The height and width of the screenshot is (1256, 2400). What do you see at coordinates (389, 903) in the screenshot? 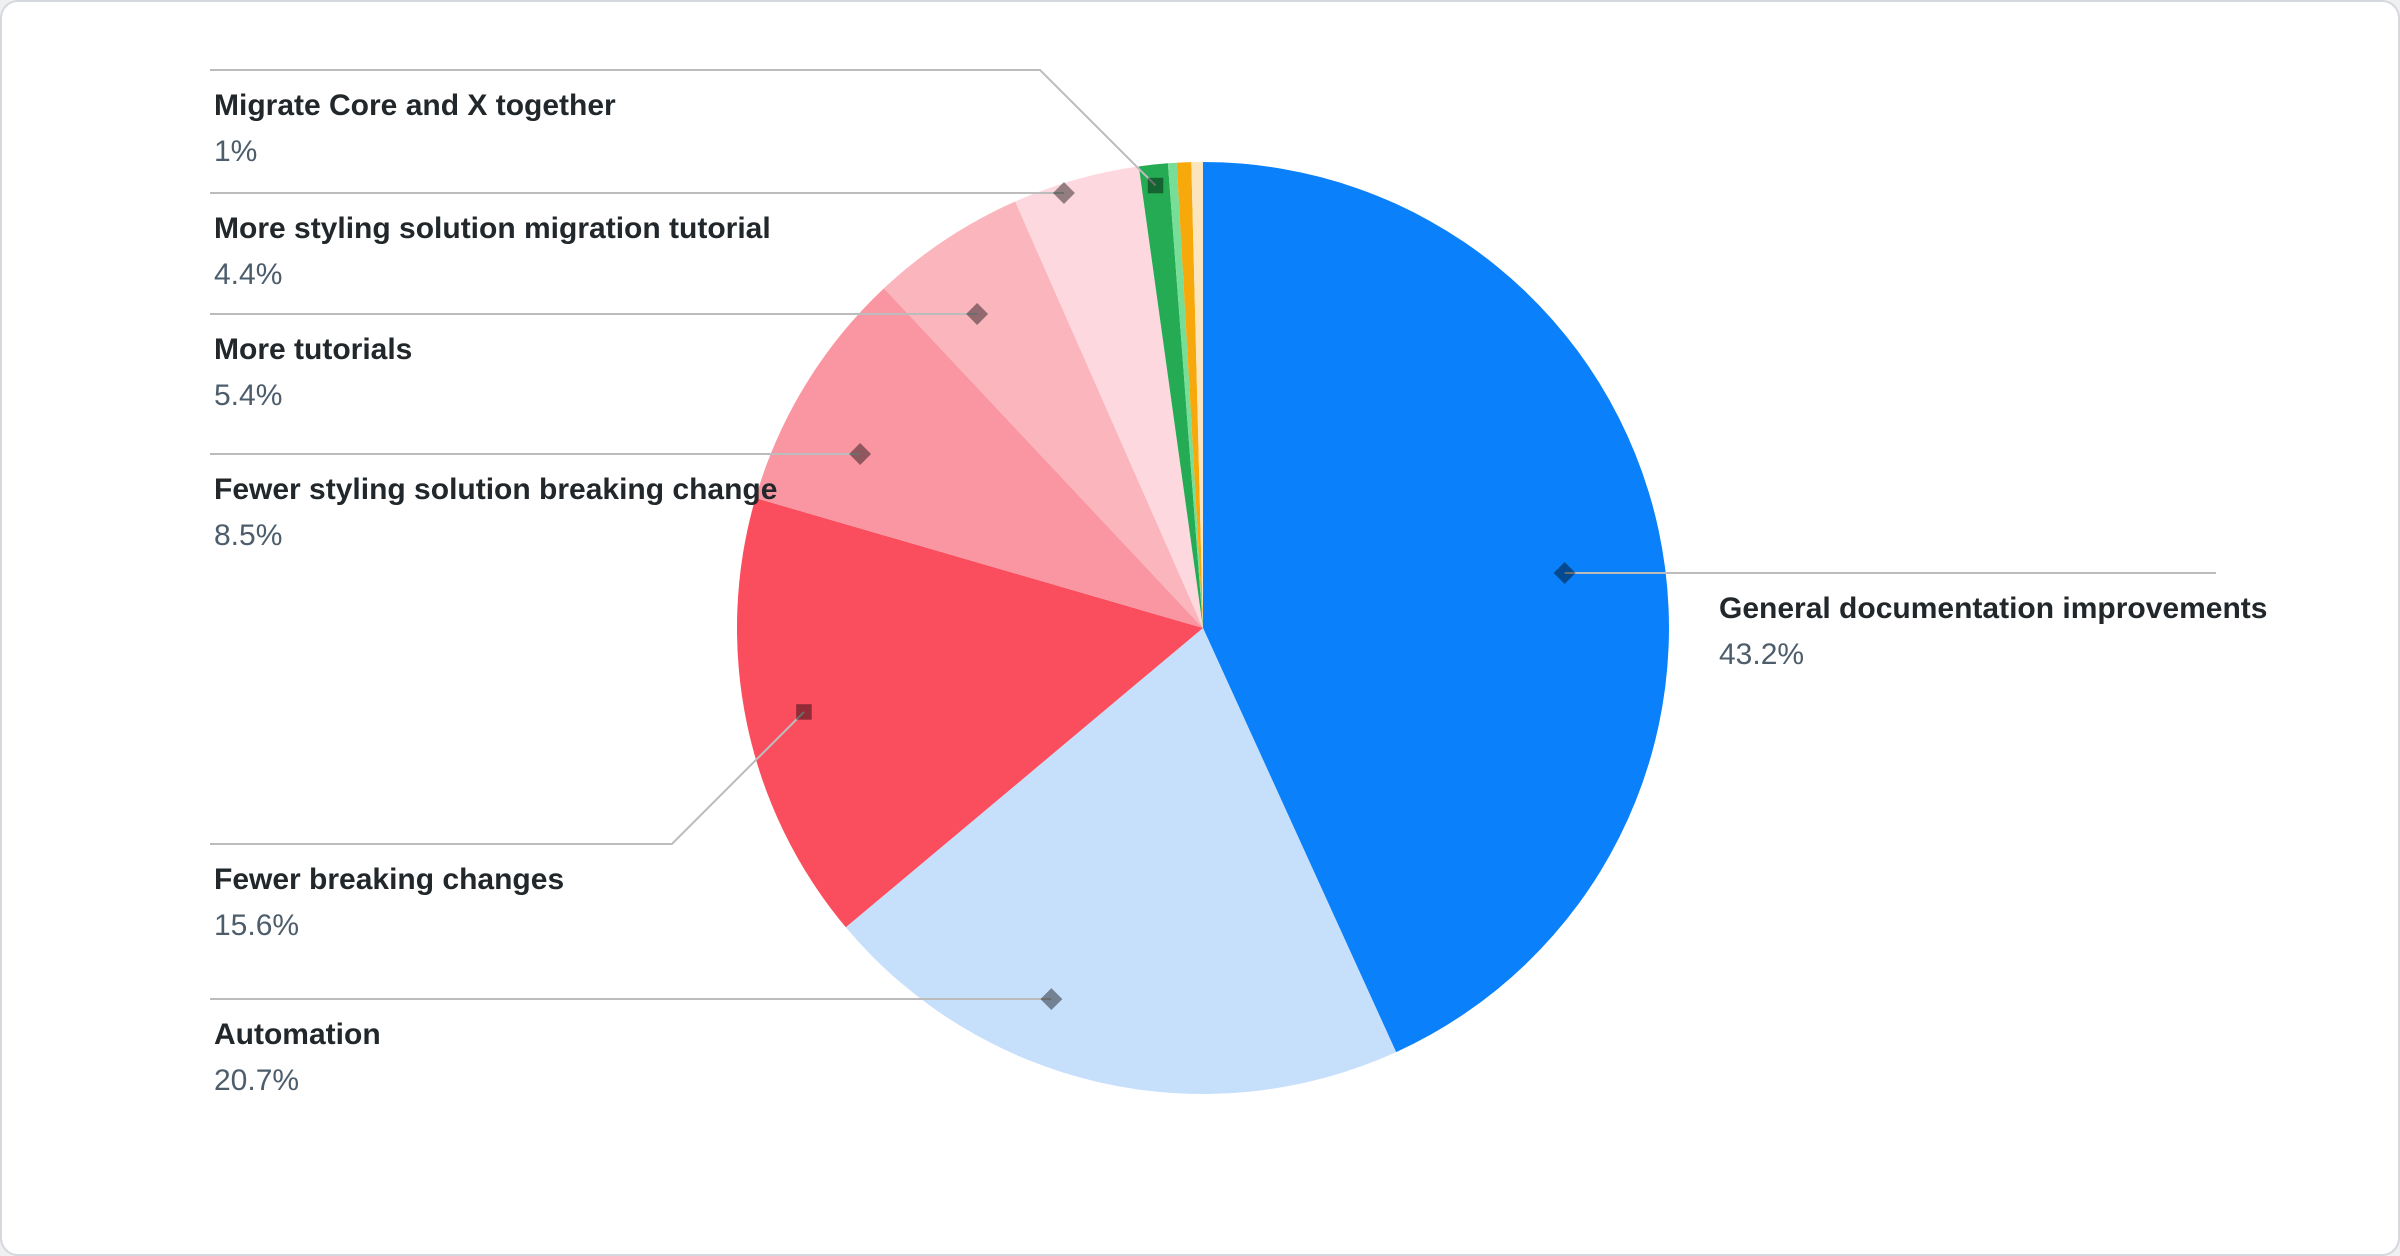
I see `callout-fewer-breaking-changes: Fewer breaking changes 15.6%` at bounding box center [389, 903].